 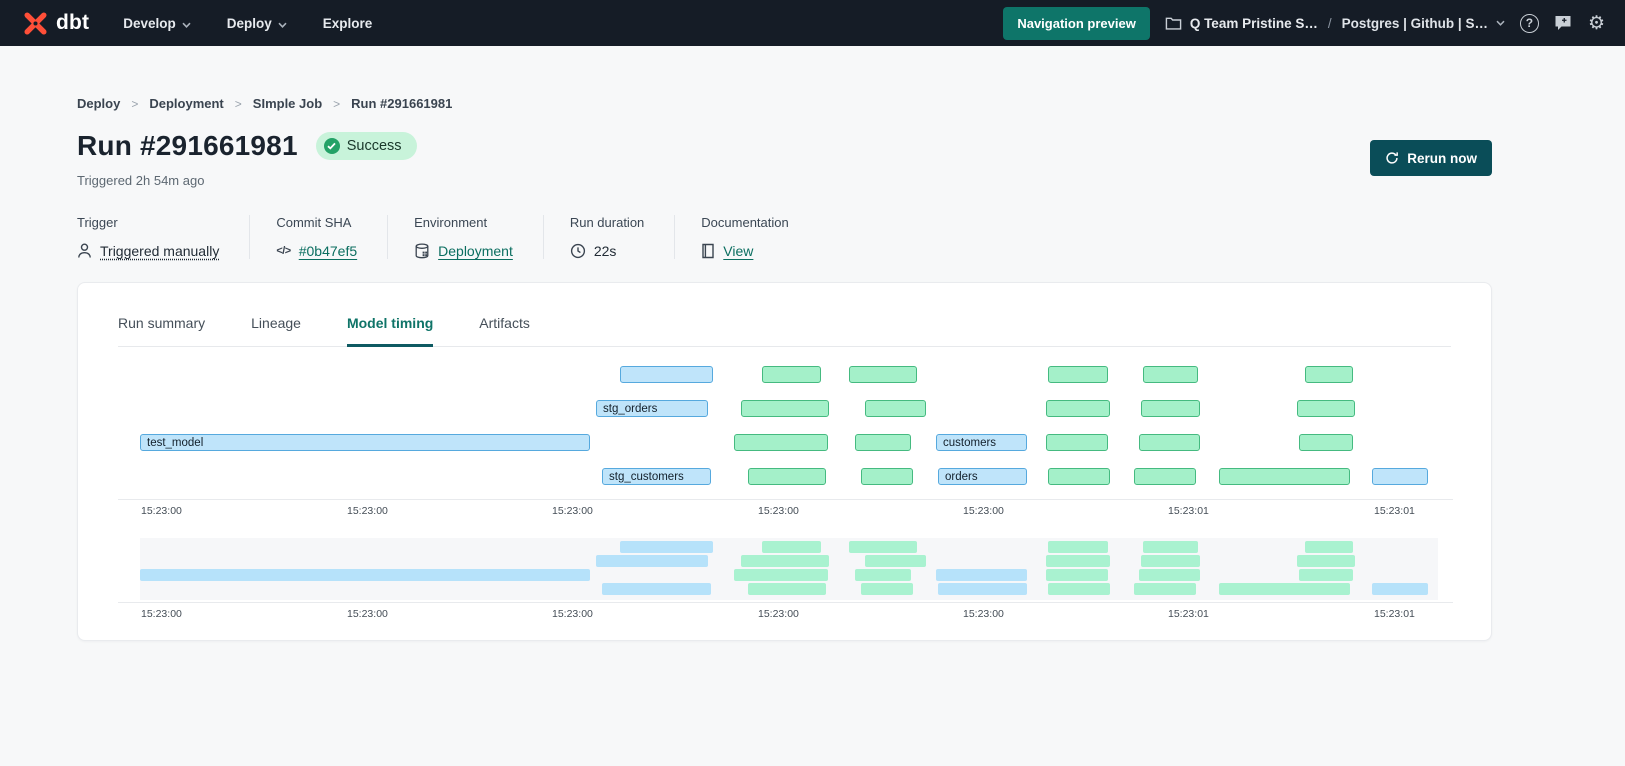 What do you see at coordinates (475, 251) in the screenshot?
I see `meta-value-text: Deployment` at bounding box center [475, 251].